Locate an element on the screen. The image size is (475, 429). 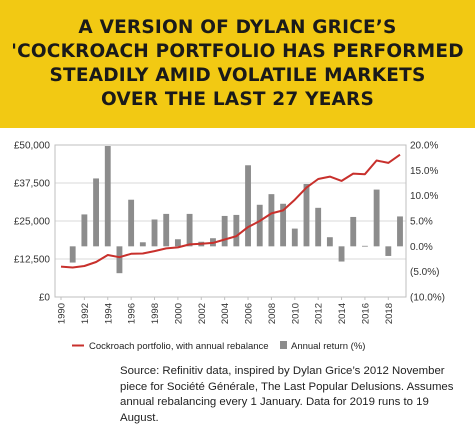
left-axis-tick-label: £50,000 is located at coordinates (32, 146).